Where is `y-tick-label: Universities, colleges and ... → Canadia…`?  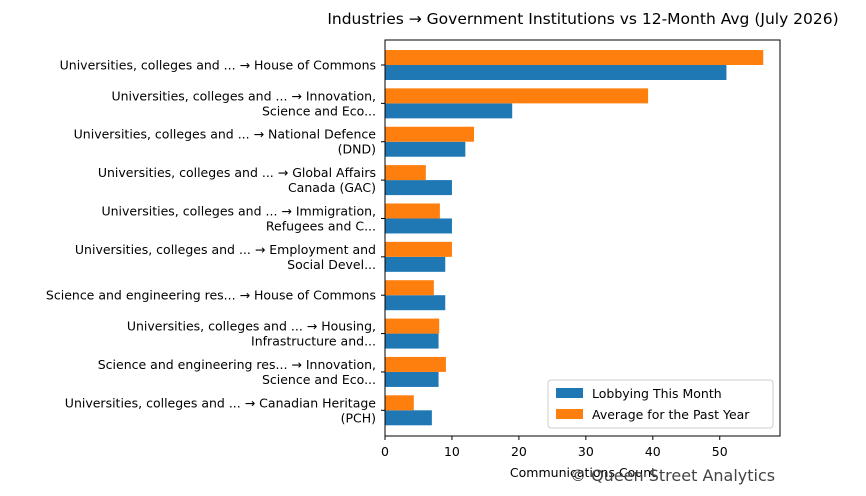
y-tick-label: Universities, colleges and ... → Canadia… is located at coordinates (221, 410).